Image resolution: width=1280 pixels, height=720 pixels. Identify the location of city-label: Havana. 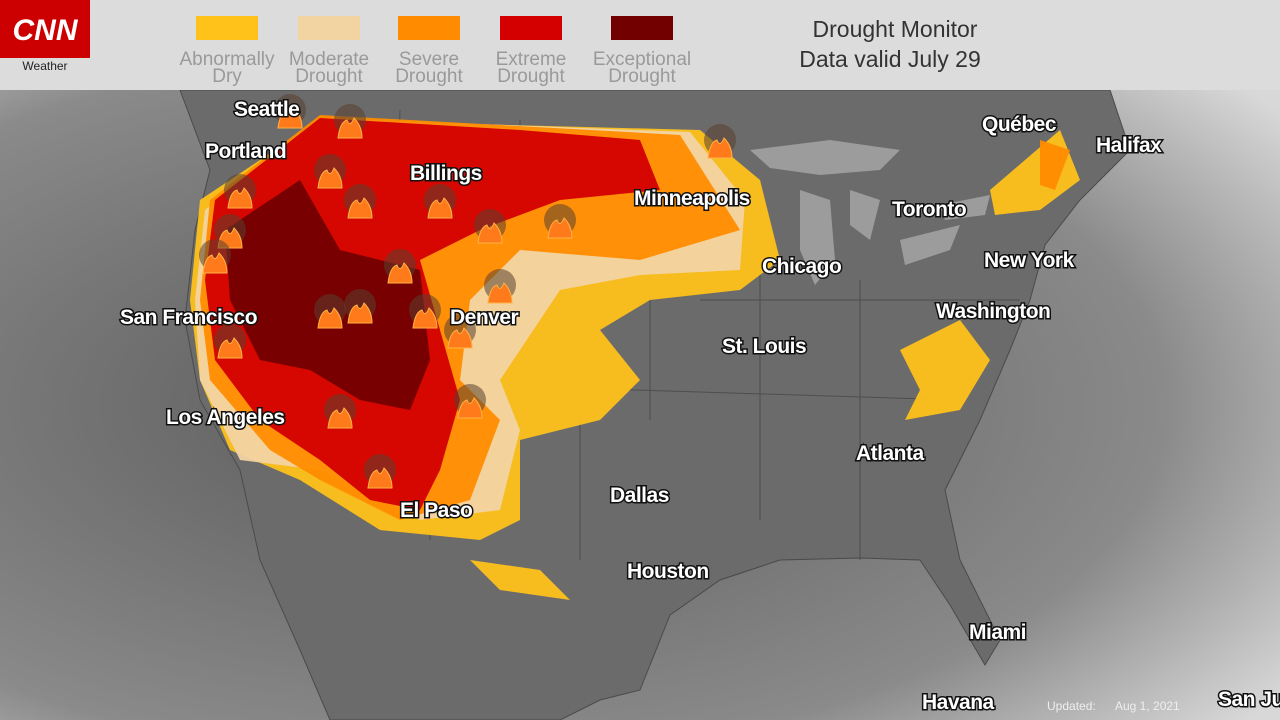
(958, 702).